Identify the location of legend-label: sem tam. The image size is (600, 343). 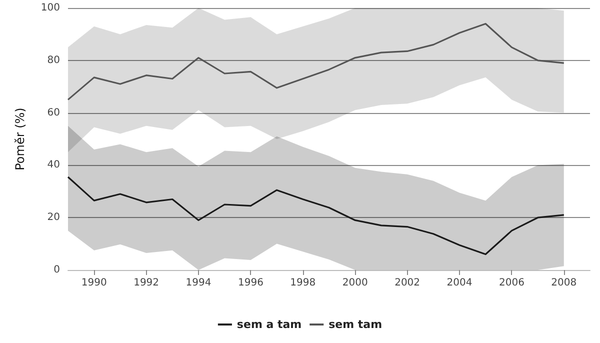
(355, 324).